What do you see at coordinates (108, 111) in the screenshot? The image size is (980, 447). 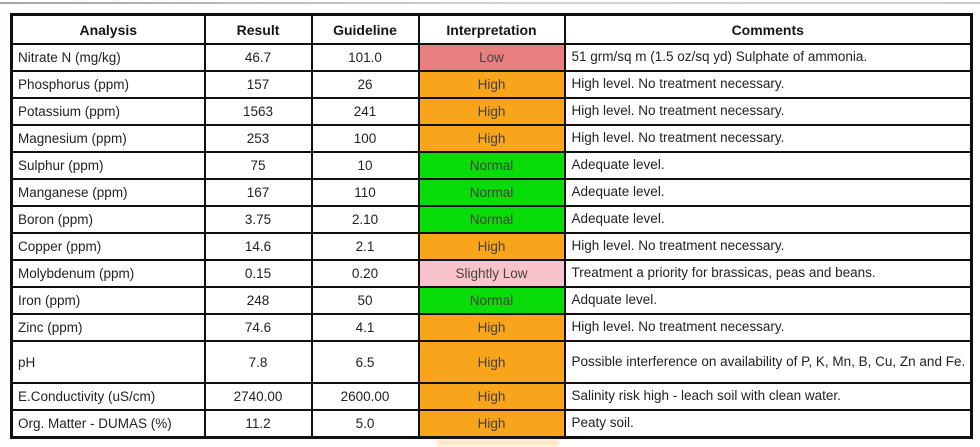 I see `analysis-cell: Potassium (ppm)` at bounding box center [108, 111].